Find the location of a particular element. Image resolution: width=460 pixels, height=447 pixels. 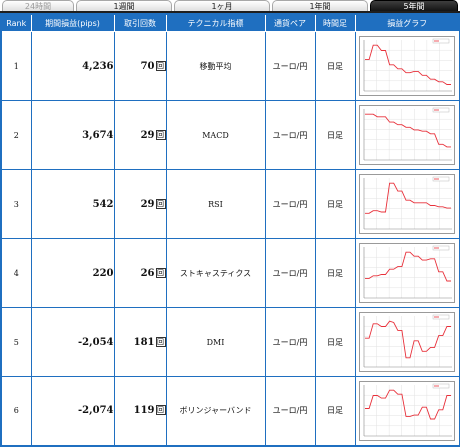

tab-1month: 1ヶ月 is located at coordinates (222, 6).